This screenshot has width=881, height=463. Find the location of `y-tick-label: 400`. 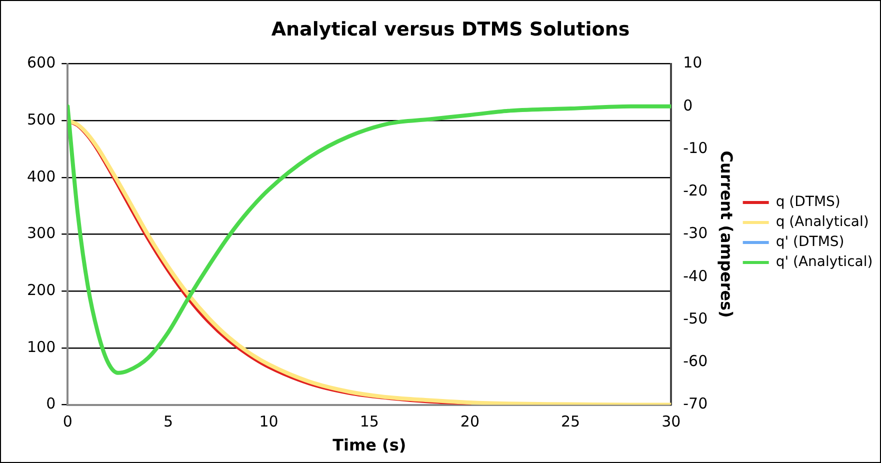

y-tick-label: 400 is located at coordinates (41, 176).